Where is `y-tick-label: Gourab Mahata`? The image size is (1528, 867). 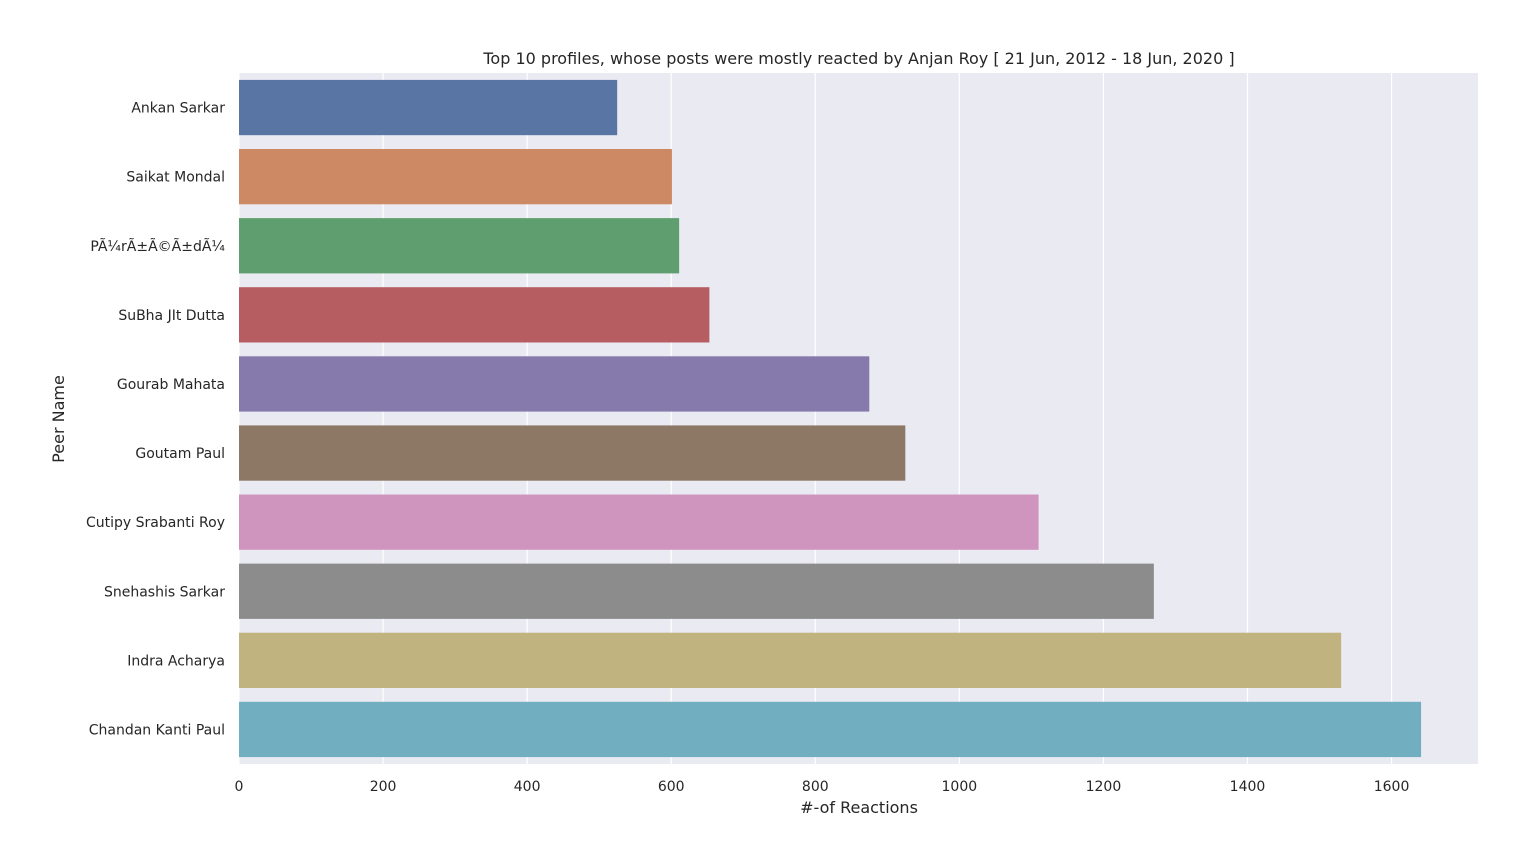
y-tick-label: Gourab Mahata is located at coordinates (171, 385).